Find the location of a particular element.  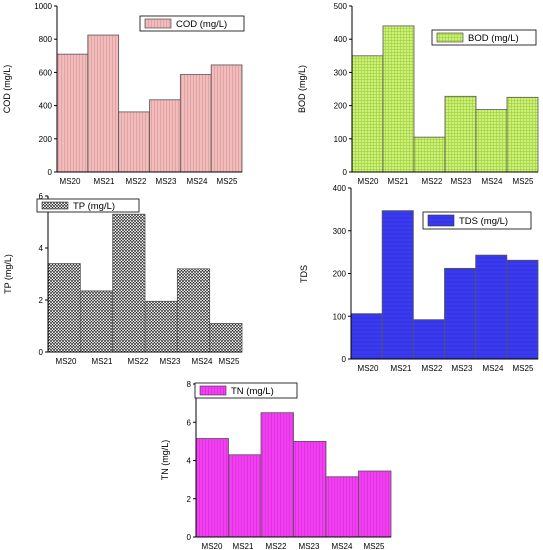

legend-label: TP (mg/L) is located at coordinates (94, 206).